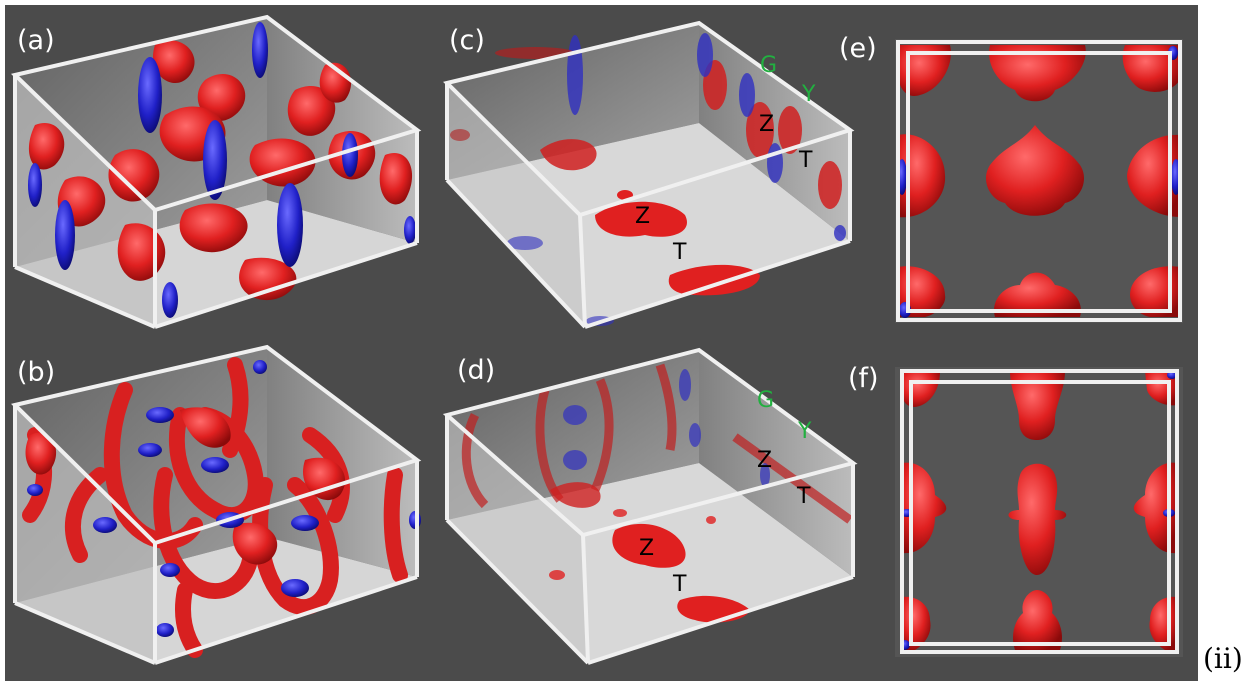  What do you see at coordinates (642, 216) in the screenshot?
I see `panel-c-point-z-floor: Z` at bounding box center [642, 216].